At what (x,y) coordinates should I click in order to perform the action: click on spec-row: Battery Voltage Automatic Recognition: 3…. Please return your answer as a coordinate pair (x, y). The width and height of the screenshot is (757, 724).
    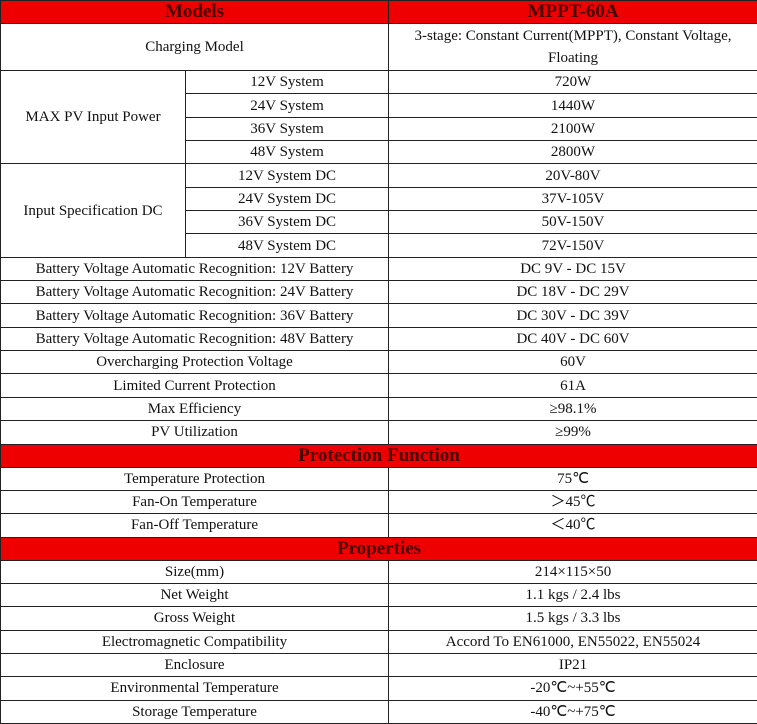
    Looking at the image, I should click on (378, 315).